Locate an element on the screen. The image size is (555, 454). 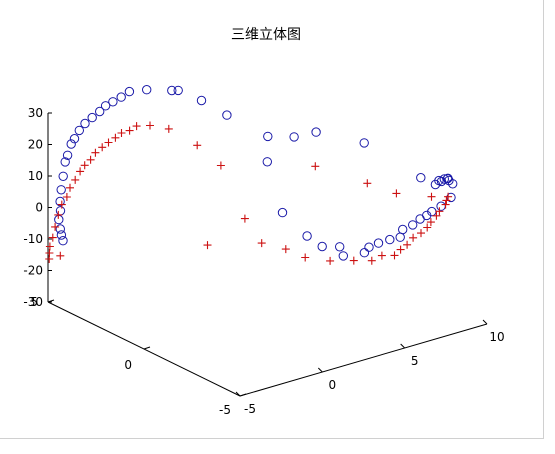
y-tick-label: 0 is located at coordinates (128, 365).